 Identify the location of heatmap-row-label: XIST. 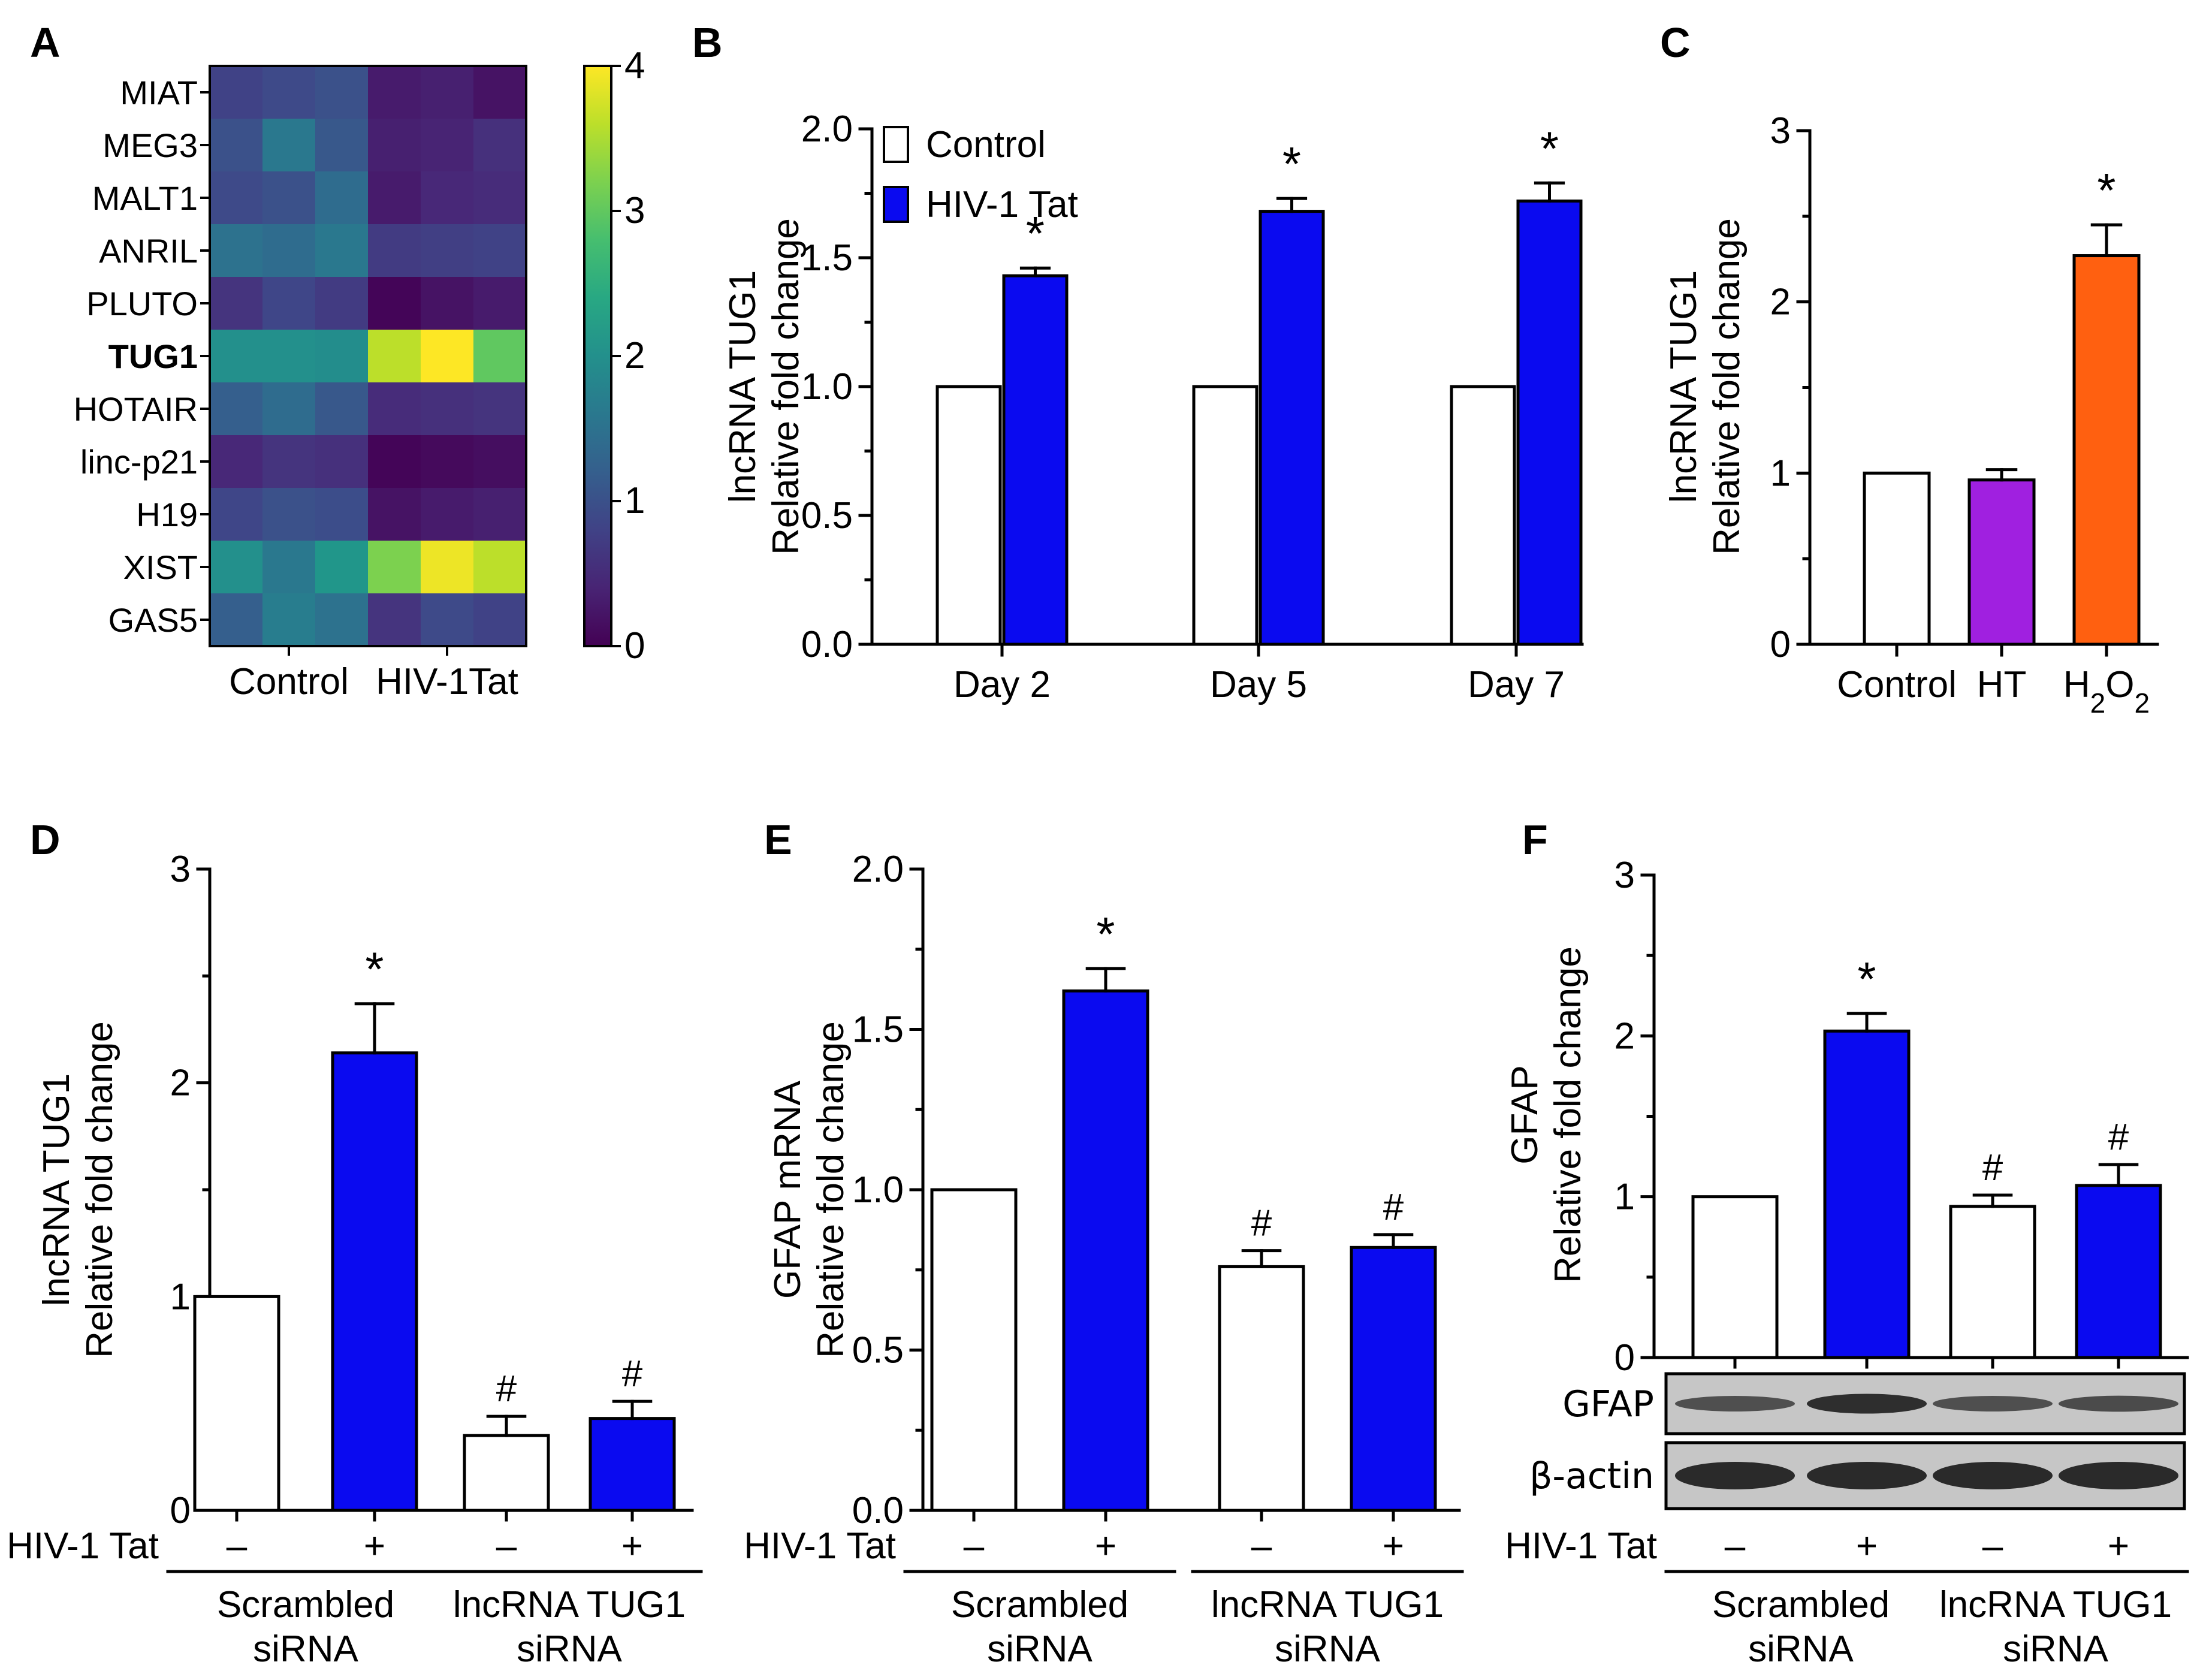
(160, 567).